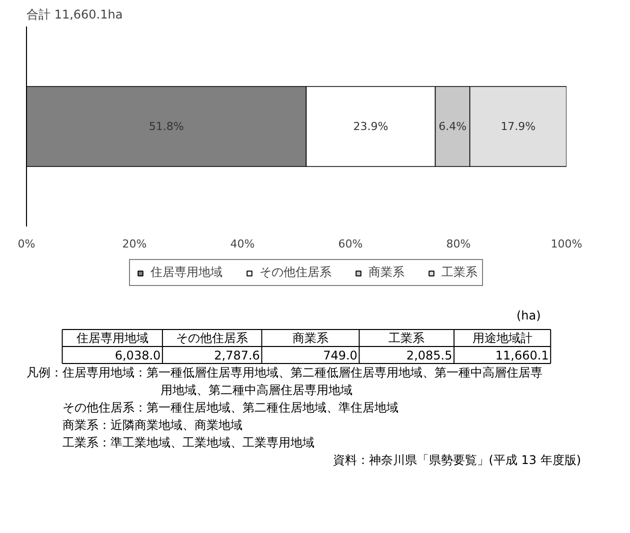 This screenshot has height=533, width=630. What do you see at coordinates (370, 126) in the screenshot?
I see `data-label: 23.9%` at bounding box center [370, 126].